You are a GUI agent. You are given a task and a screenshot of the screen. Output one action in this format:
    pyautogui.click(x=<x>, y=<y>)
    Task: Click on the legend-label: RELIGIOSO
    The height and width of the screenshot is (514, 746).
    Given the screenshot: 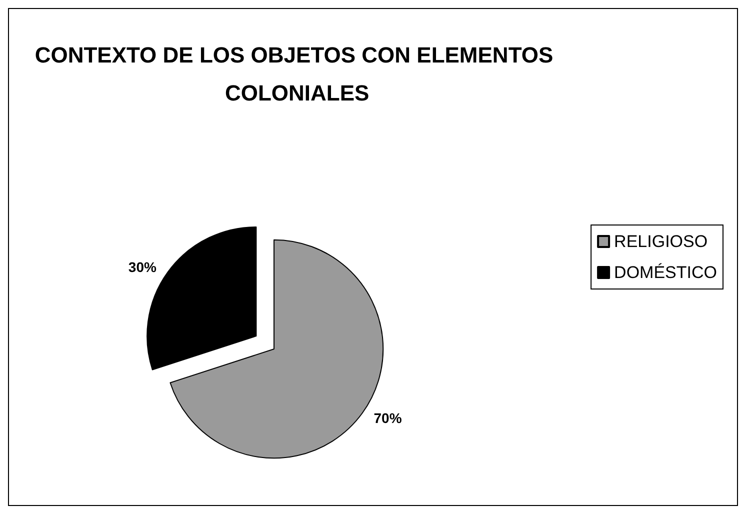 What is the action you would take?
    pyautogui.click(x=661, y=241)
    